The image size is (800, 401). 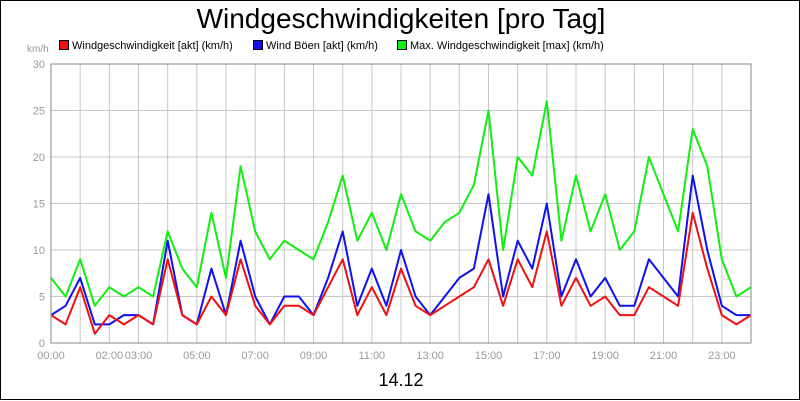 I want to click on x-tick-label: 02:00, so click(x=110, y=356).